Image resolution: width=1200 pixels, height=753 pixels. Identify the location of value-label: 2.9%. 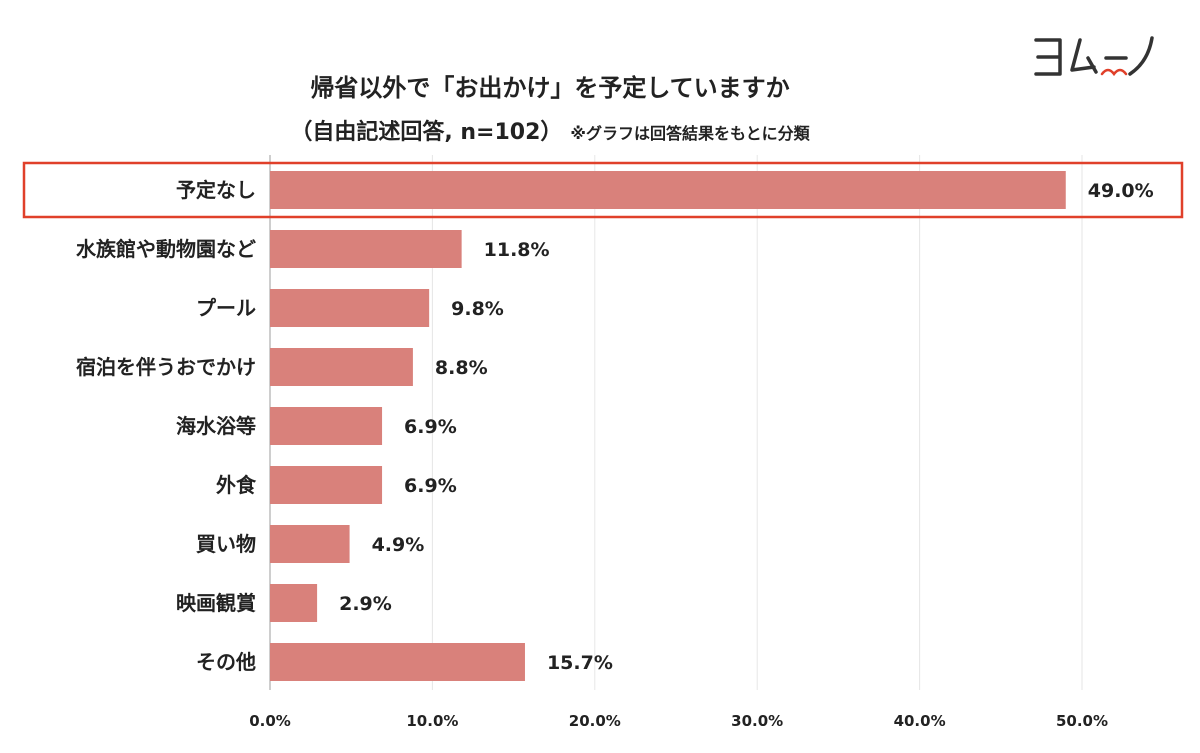
(365, 604).